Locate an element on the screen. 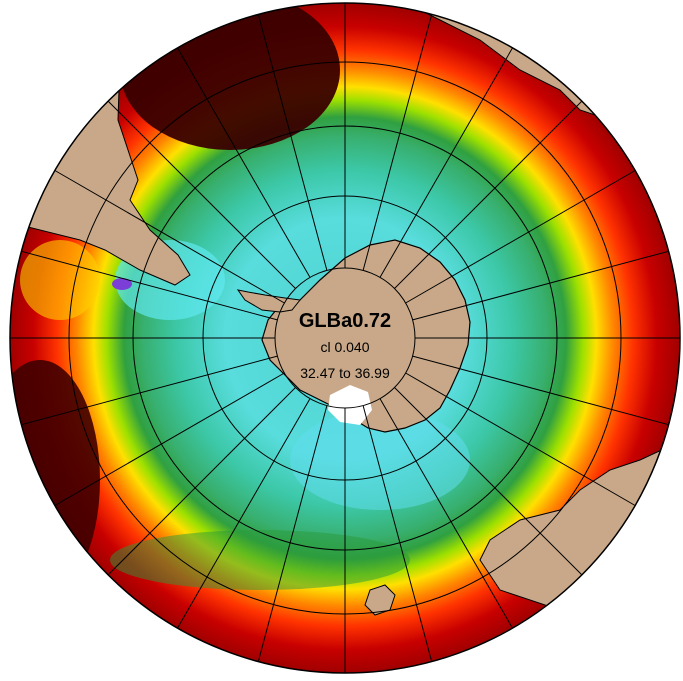 This screenshot has height=681, width=683. sea-ice-patch is located at coordinates (350, 405).